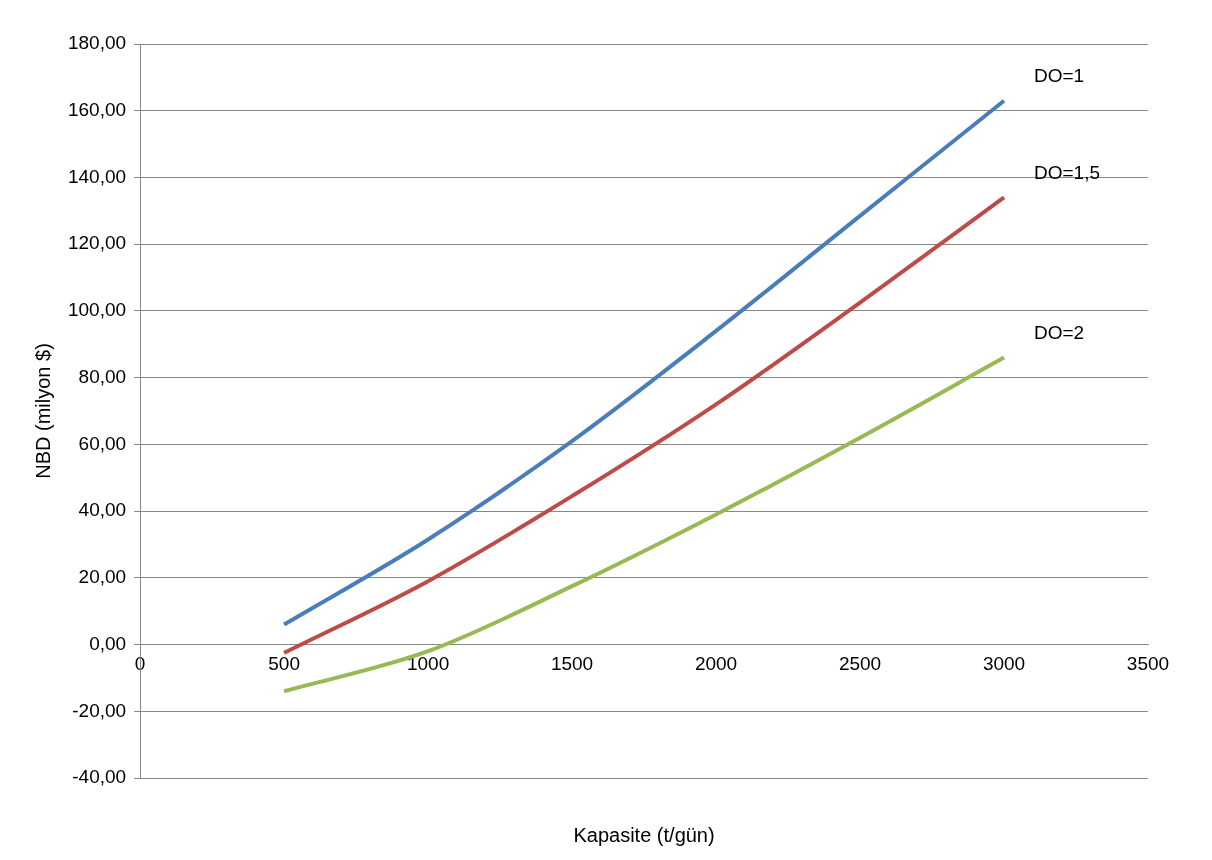 This screenshot has width=1212, height=860. Describe the element at coordinates (99, 777) in the screenshot. I see `y-tick-label: -40,00` at that location.